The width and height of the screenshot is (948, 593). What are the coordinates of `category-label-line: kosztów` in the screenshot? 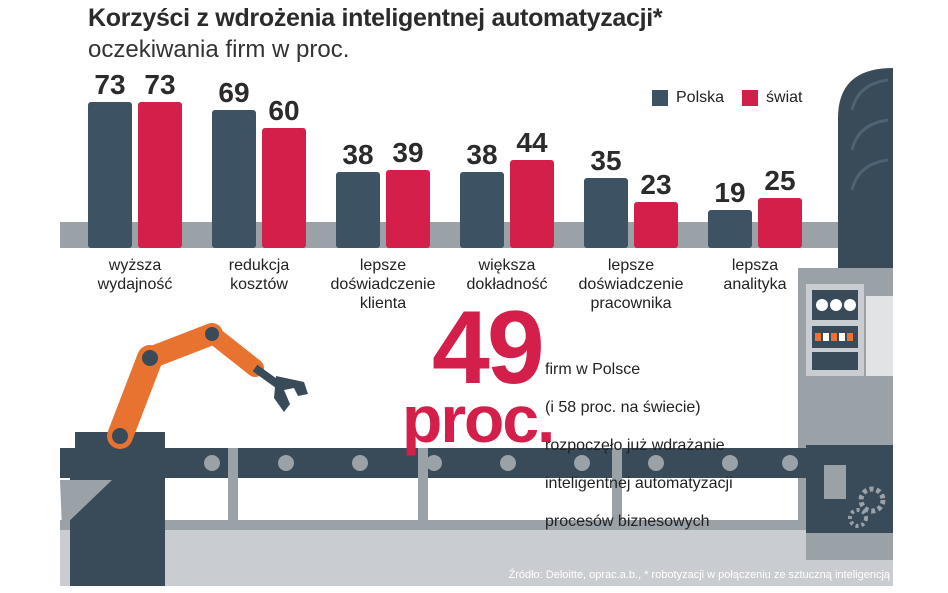 It's located at (259, 284).